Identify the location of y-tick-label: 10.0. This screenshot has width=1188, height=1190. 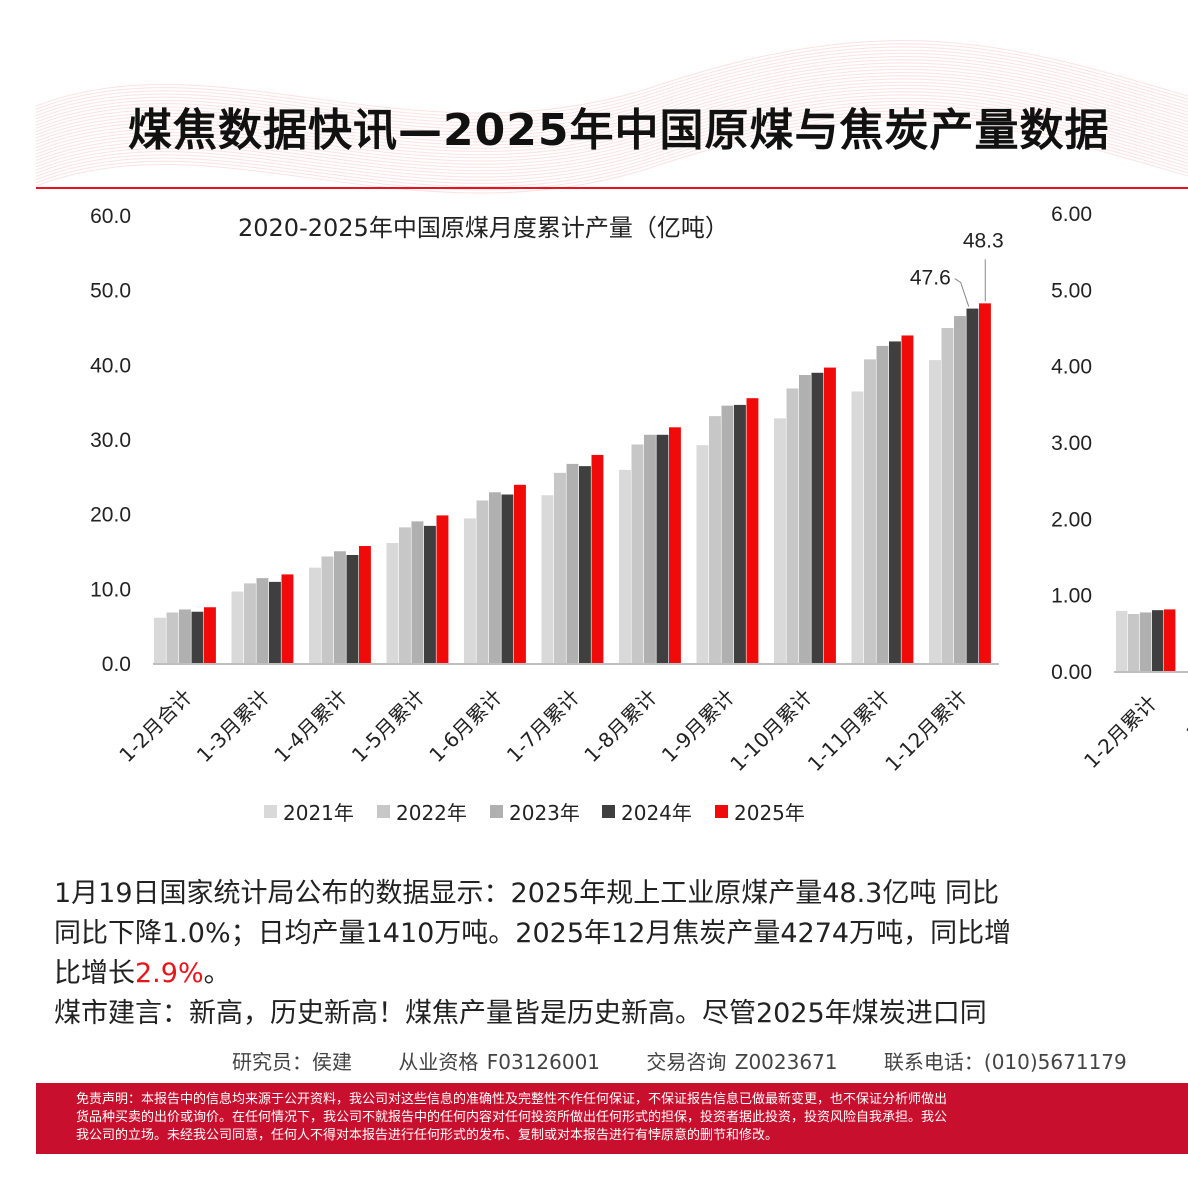
(110, 589).